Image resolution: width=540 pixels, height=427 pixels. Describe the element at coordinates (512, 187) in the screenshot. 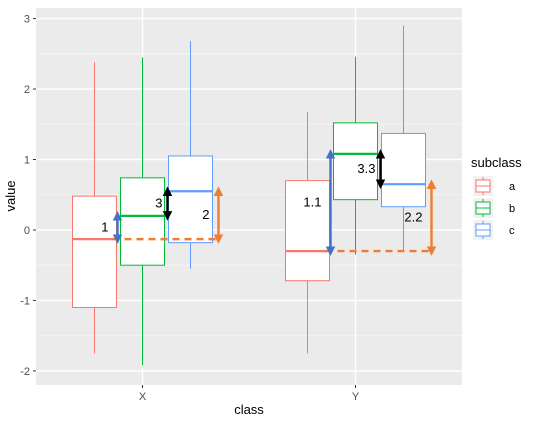

I see `legend-label-a: a` at that location.